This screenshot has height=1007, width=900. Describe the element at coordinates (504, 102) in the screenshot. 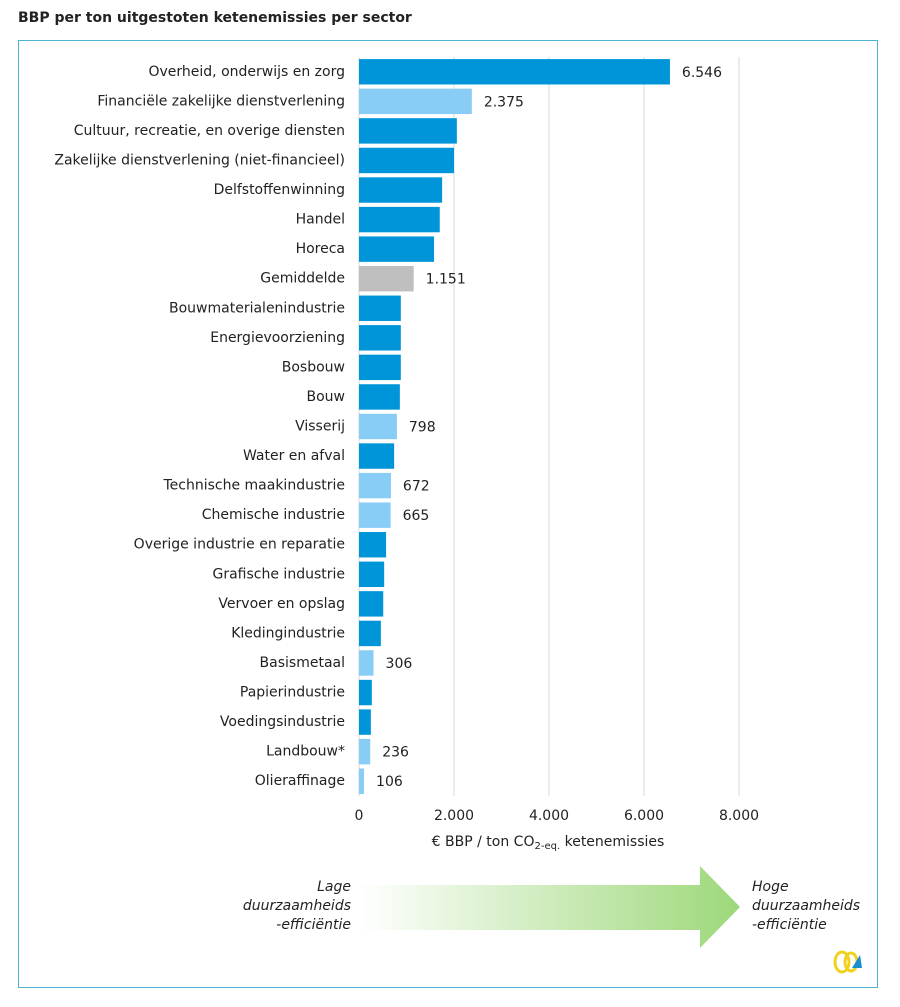

I see `value-label: 2.375` at that location.